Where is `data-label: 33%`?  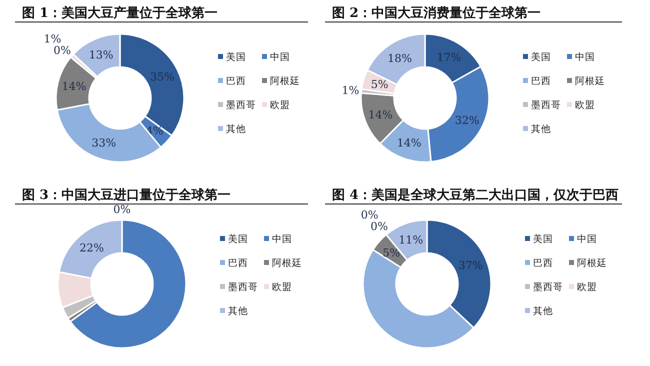 data-label: 33% is located at coordinates (104, 143).